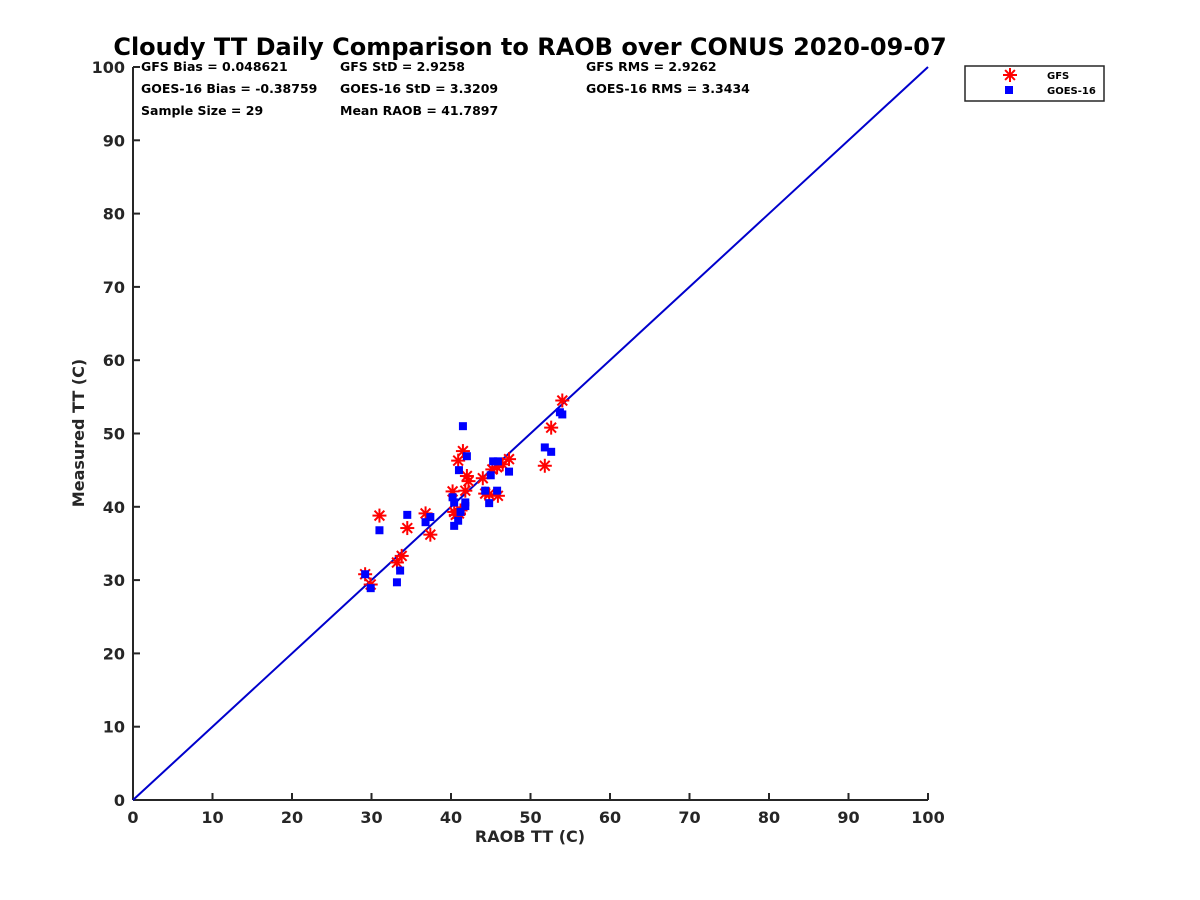  Describe the element at coordinates (132, 817) in the screenshot. I see `x-tick-label: 0` at that location.